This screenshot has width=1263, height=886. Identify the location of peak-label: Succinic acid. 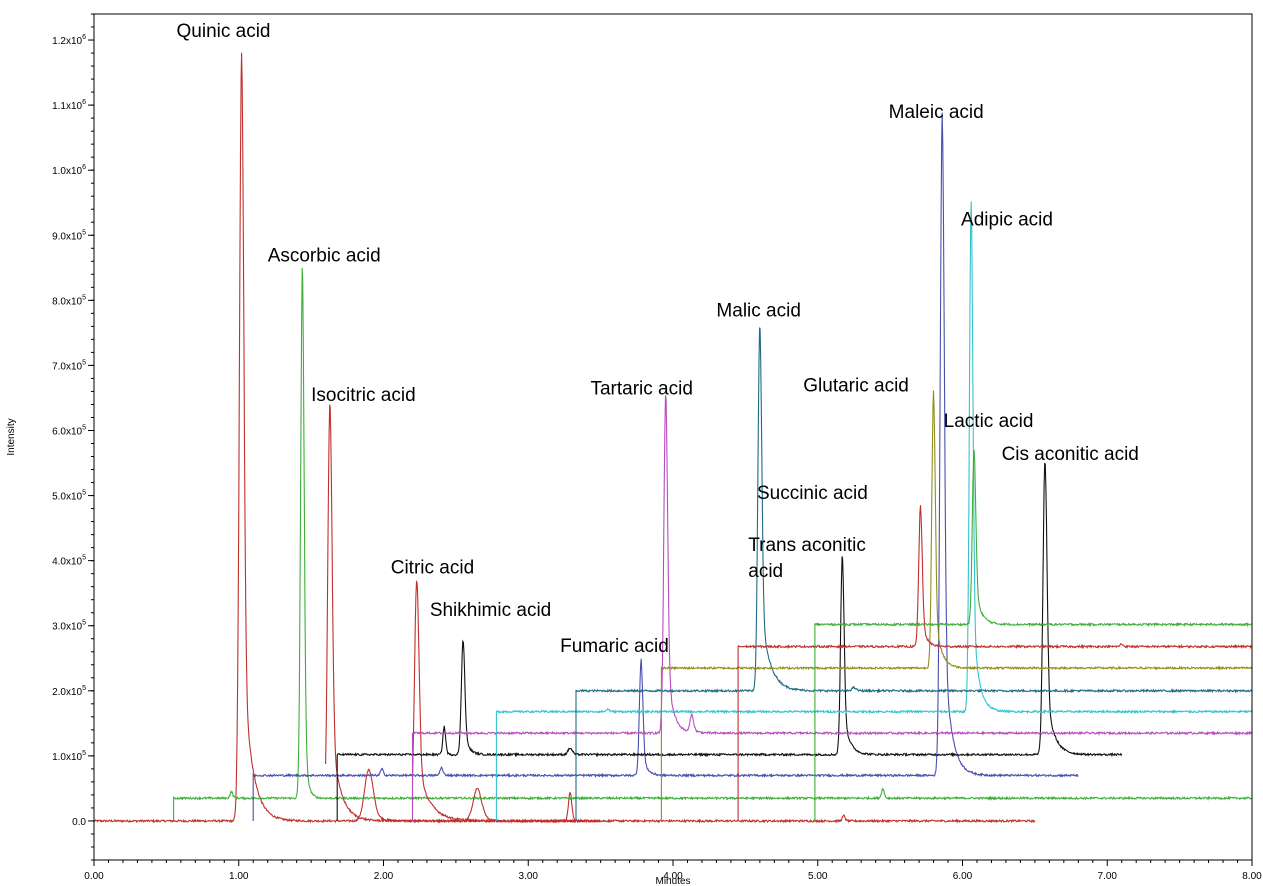
(812, 493).